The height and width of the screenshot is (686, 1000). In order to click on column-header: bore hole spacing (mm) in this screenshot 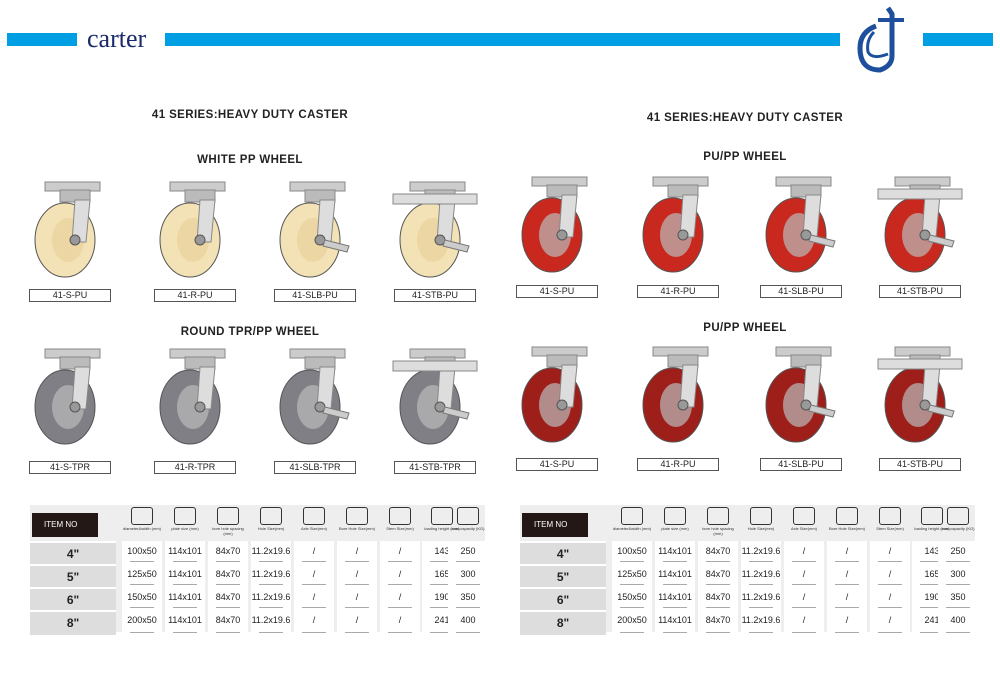, I will do `click(718, 524)`.